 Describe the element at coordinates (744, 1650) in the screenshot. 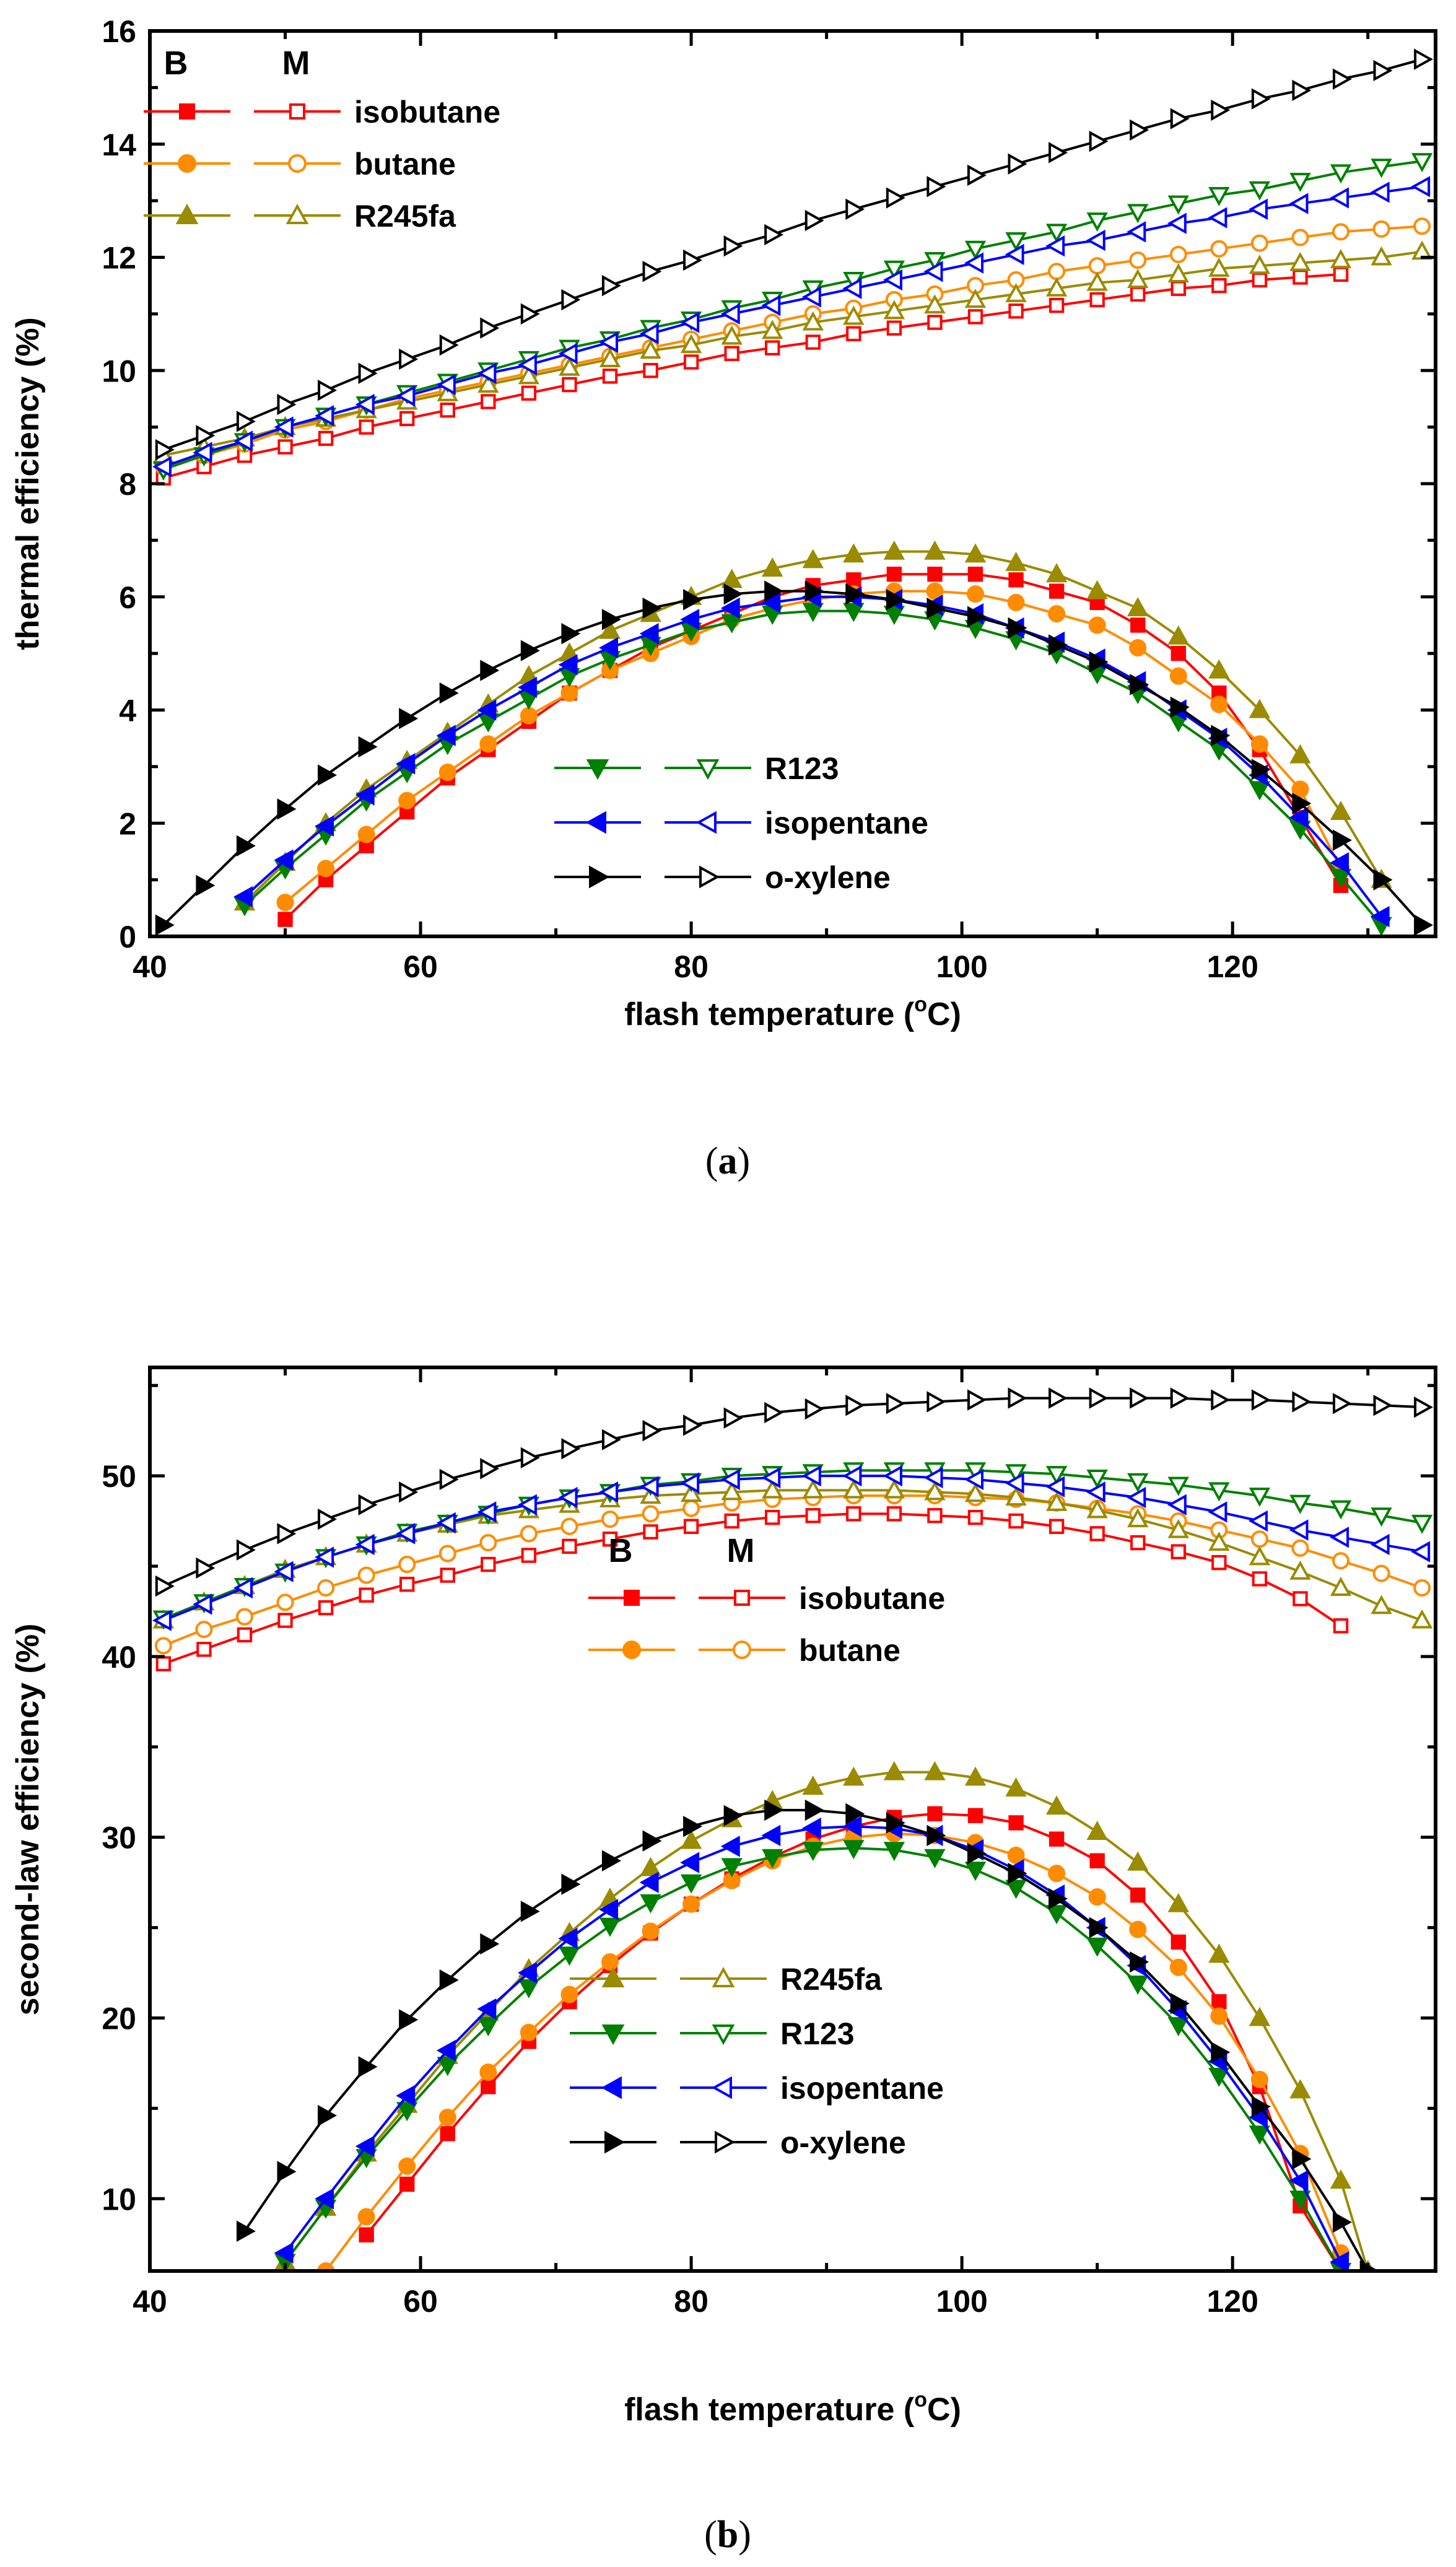

I see `legend-item-butane: butane` at that location.